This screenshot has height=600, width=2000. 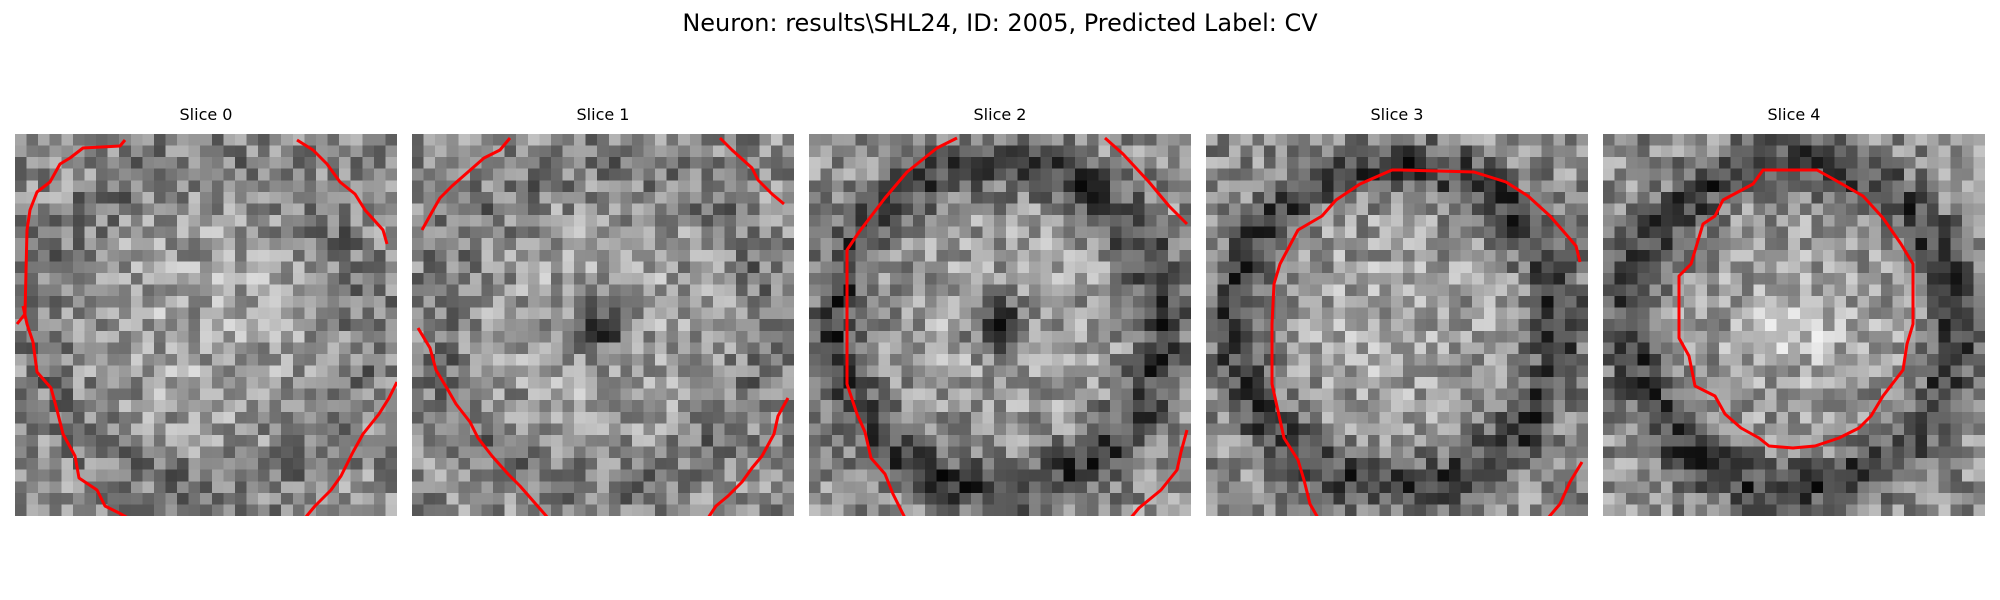 I want to click on slice-title: Slice 3, so click(x=1397, y=116).